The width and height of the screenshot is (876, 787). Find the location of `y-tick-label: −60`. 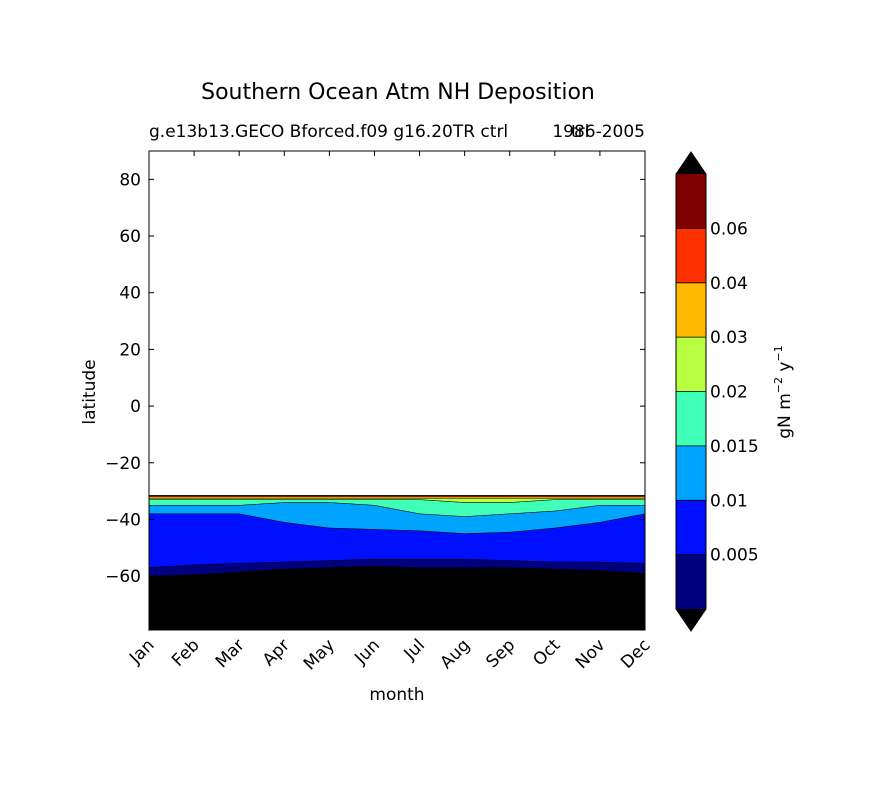

y-tick-label: −60 is located at coordinates (123, 577).